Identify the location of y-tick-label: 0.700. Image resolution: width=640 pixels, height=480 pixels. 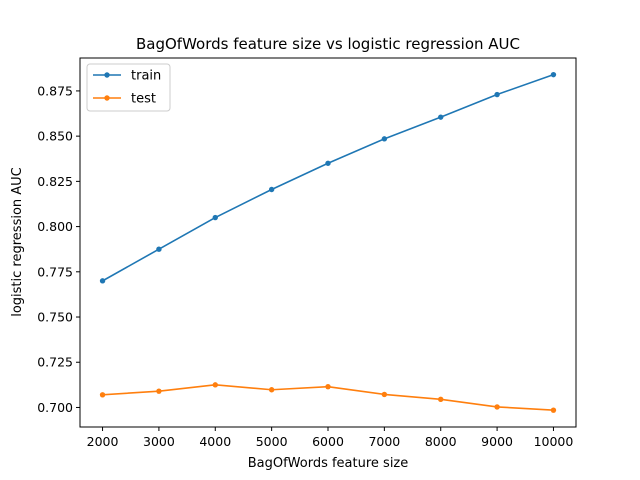
(55, 407).